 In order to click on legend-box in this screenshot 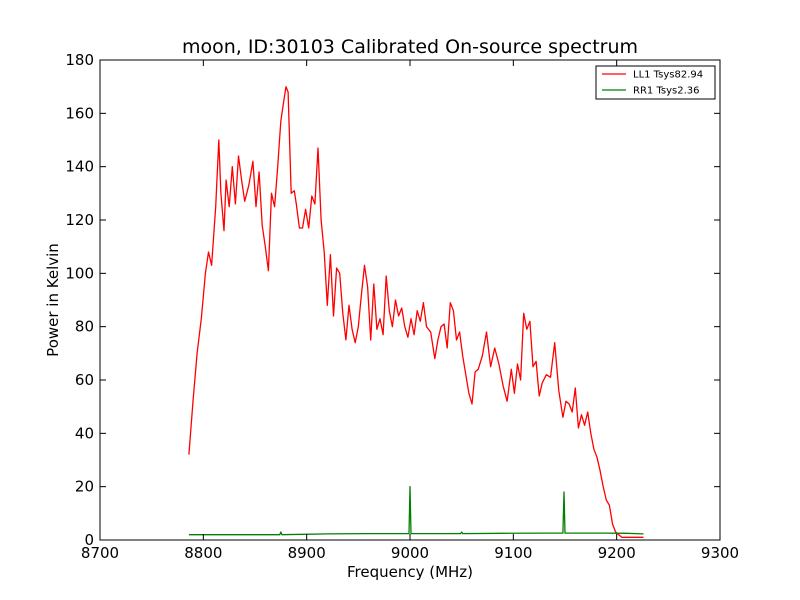, I will do `click(655, 82)`.